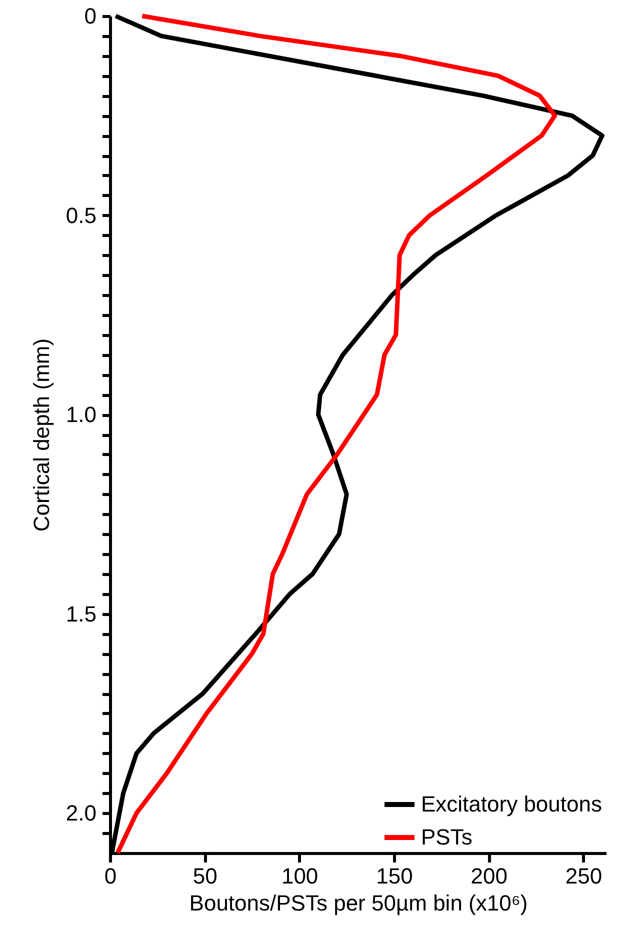  What do you see at coordinates (90, 16) in the screenshot?
I see `y-tick-label: 0` at bounding box center [90, 16].